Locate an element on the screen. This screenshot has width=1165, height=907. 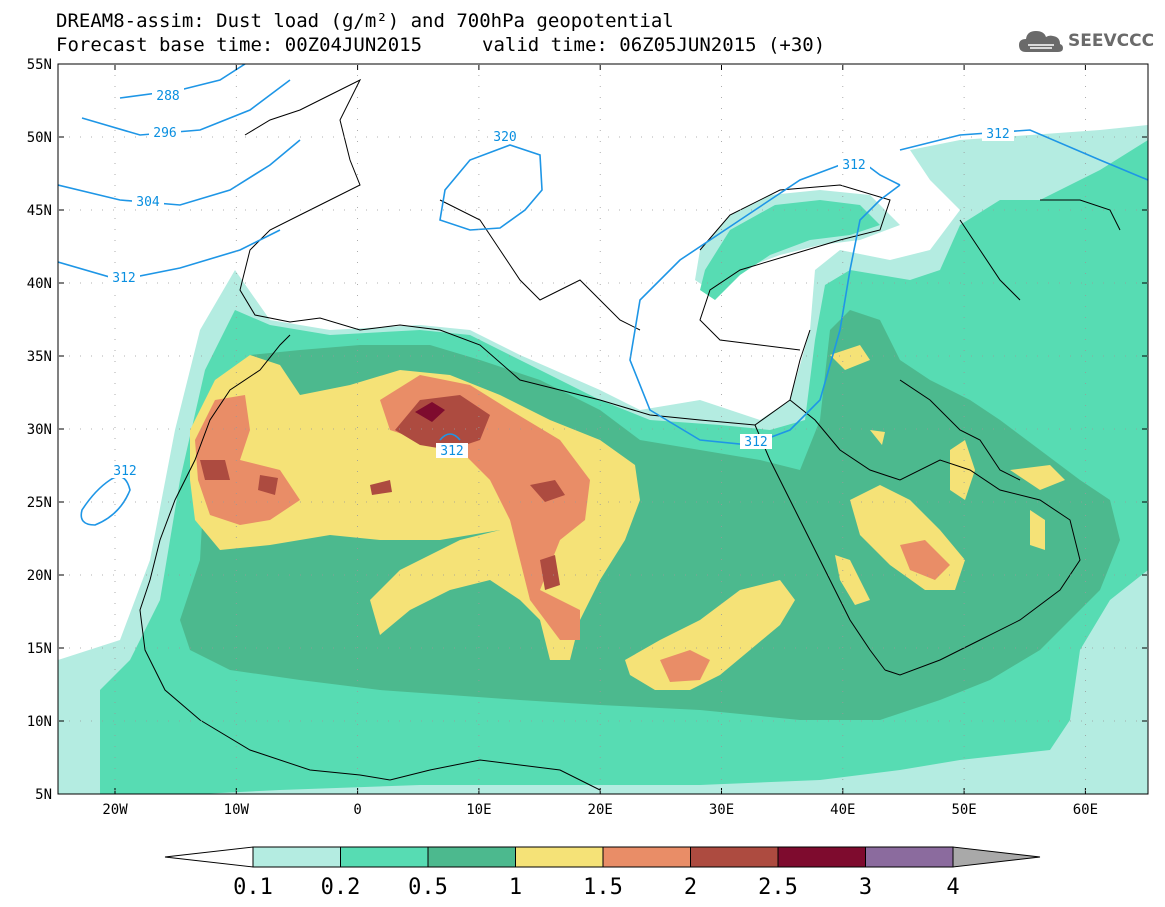
lon-label: 20W is located at coordinates (115, 810).